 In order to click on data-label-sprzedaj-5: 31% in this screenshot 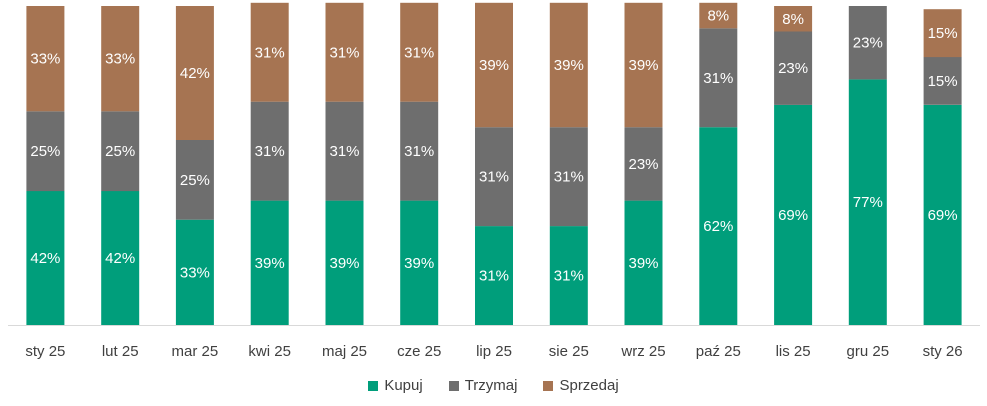, I will do `click(419, 52)`.